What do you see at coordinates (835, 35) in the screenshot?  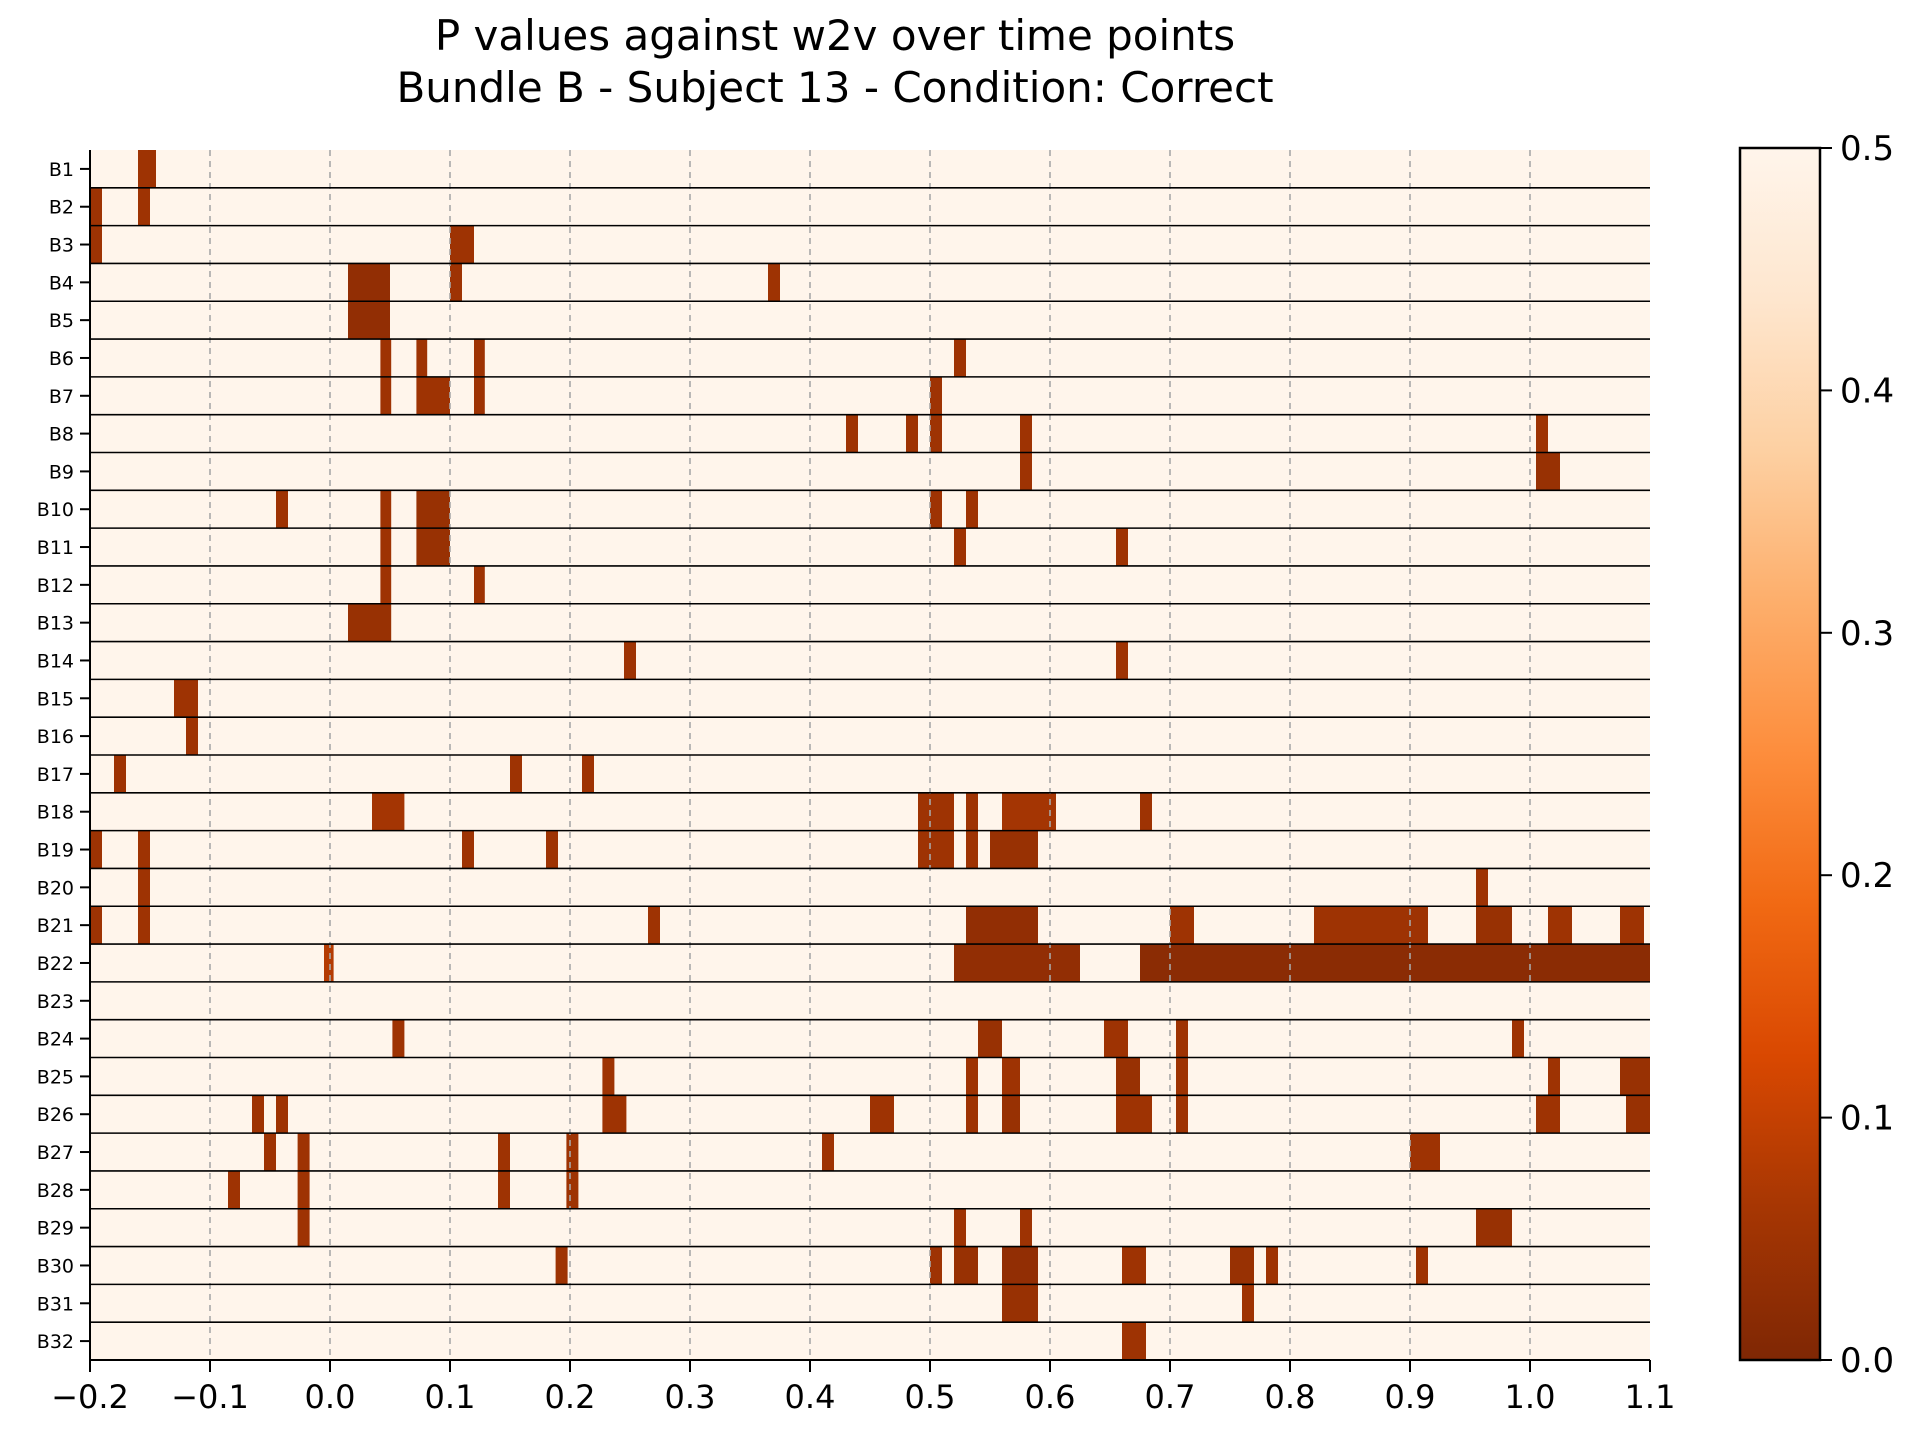 I see `chart-title: P values against w2v over time points` at bounding box center [835, 35].